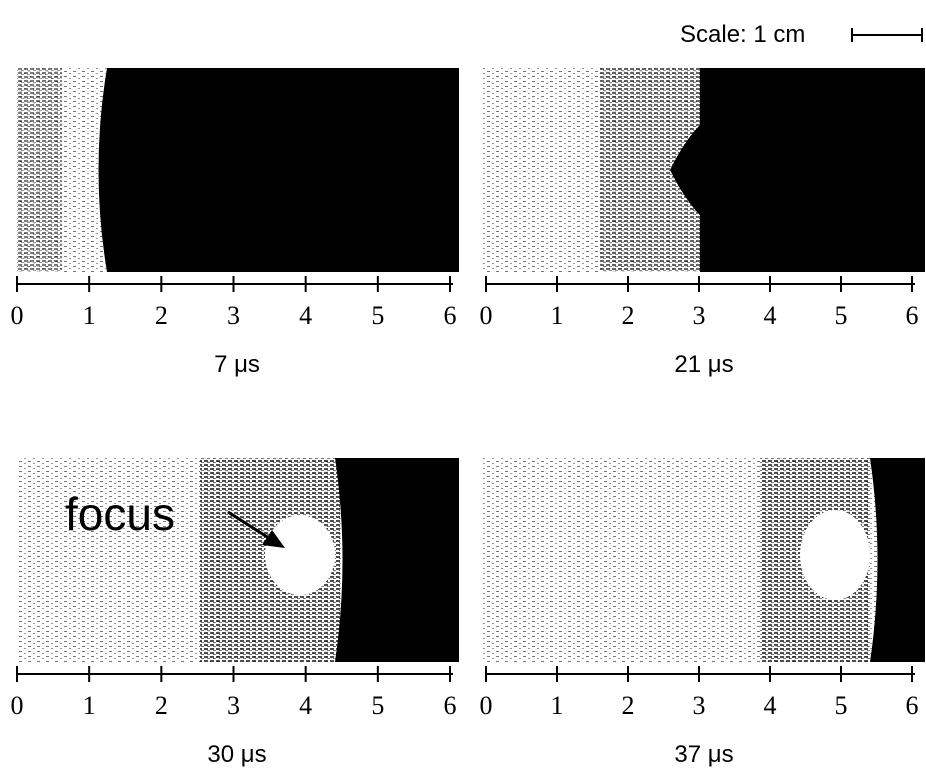 Image resolution: width=926 pixels, height=775 pixels. What do you see at coordinates (236, 754) in the screenshot?
I see `panel-label: 30 μs` at bounding box center [236, 754].